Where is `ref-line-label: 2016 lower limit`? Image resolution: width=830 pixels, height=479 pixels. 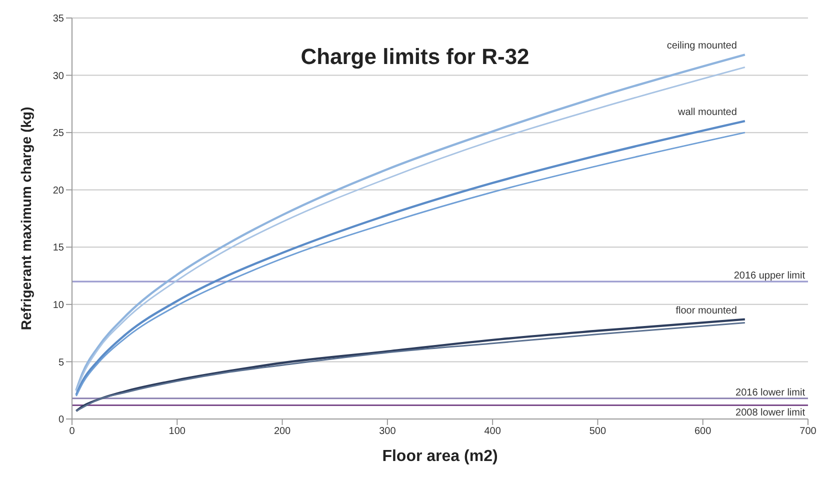 ref-line-label: 2016 lower limit is located at coordinates (771, 392).